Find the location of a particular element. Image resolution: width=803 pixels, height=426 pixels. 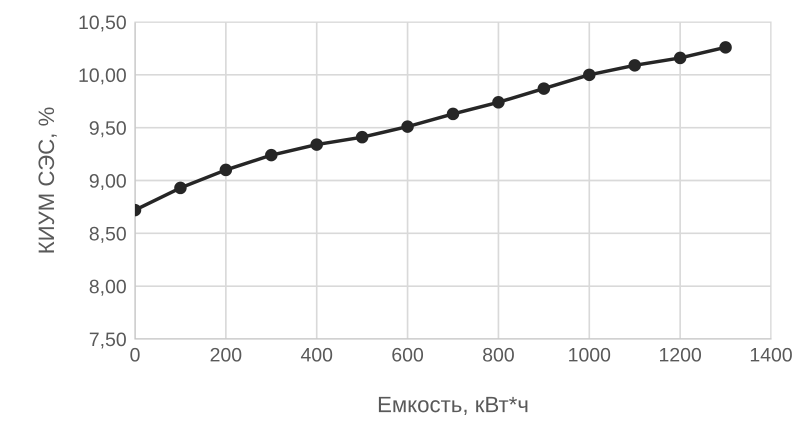

x-tick-label: 400 is located at coordinates (316, 355).